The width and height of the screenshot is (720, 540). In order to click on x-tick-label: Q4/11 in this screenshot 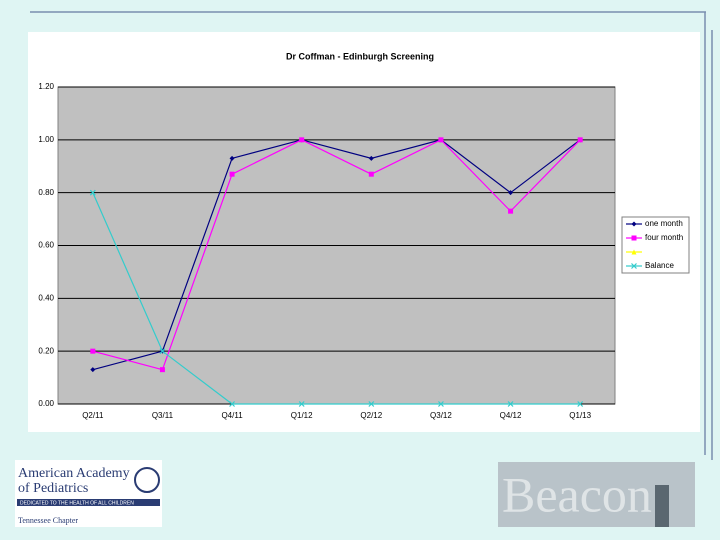, I will do `click(232, 415)`.